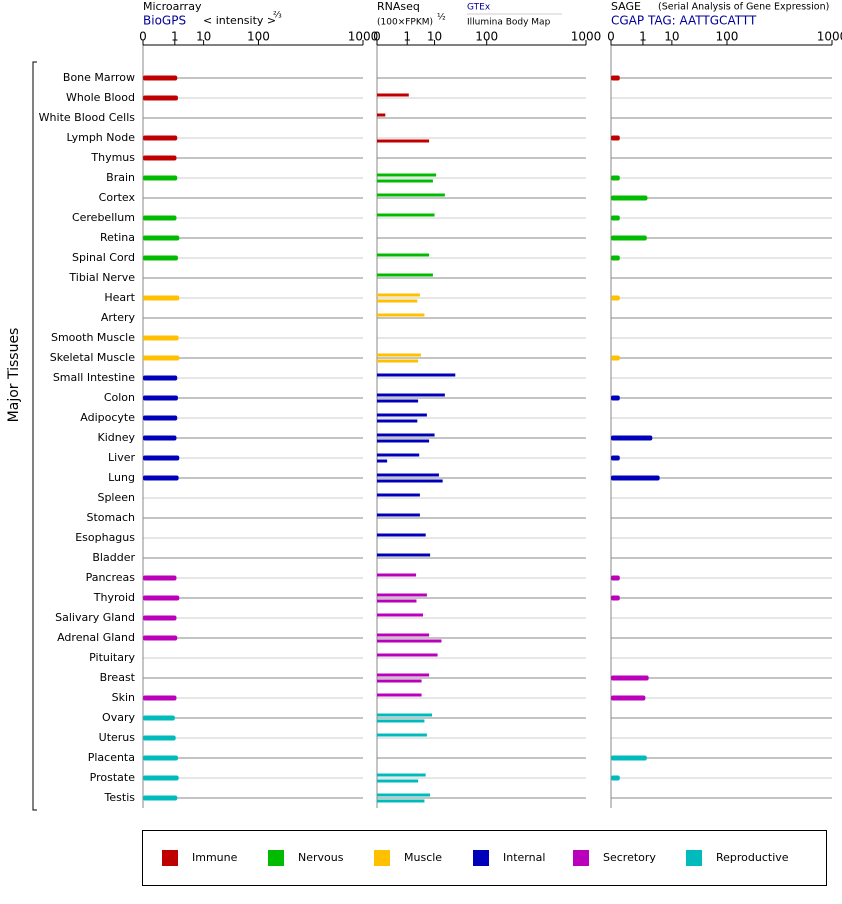 This screenshot has width=842, height=904. Describe the element at coordinates (96, 637) in the screenshot. I see `category-label: Adrenal Gland` at that location.